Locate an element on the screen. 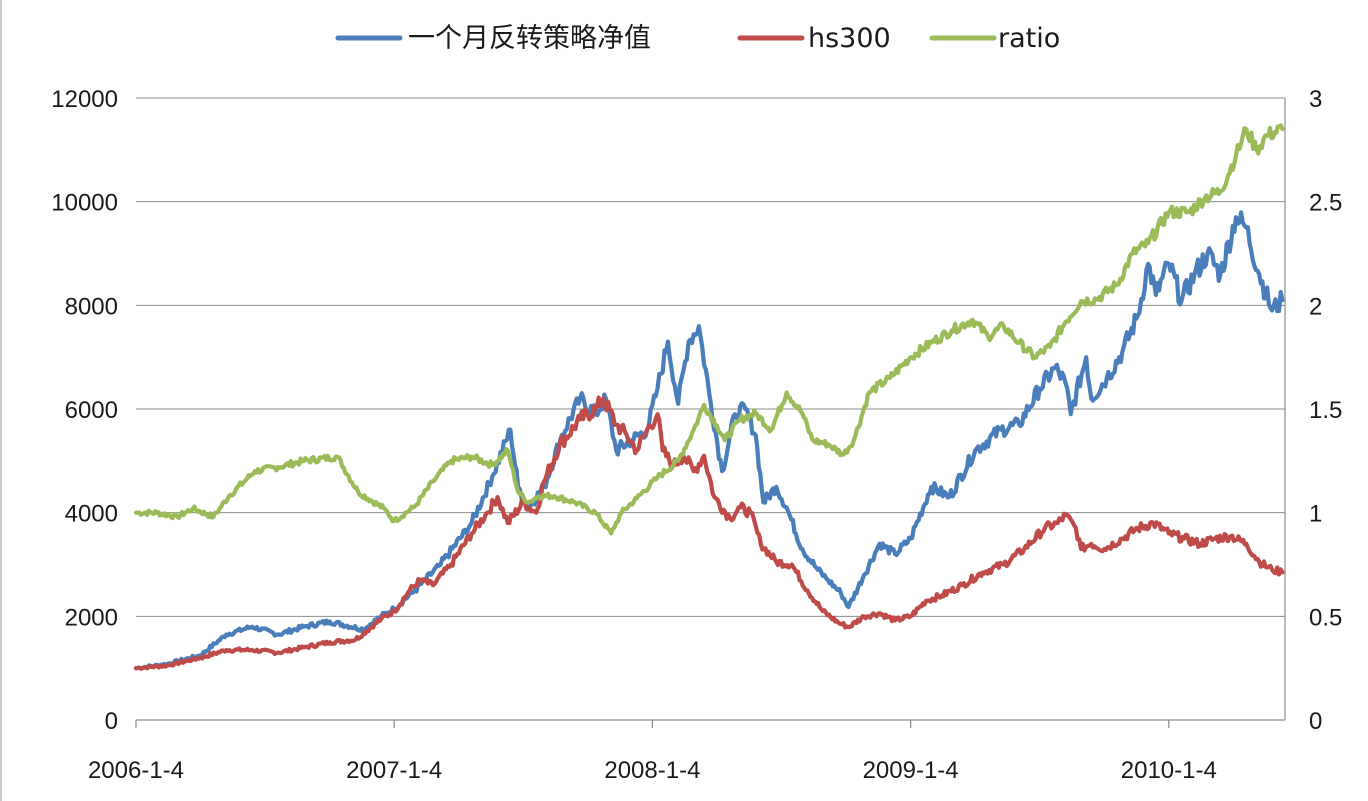  y-left-tick-label: 12000 is located at coordinates (84, 99).